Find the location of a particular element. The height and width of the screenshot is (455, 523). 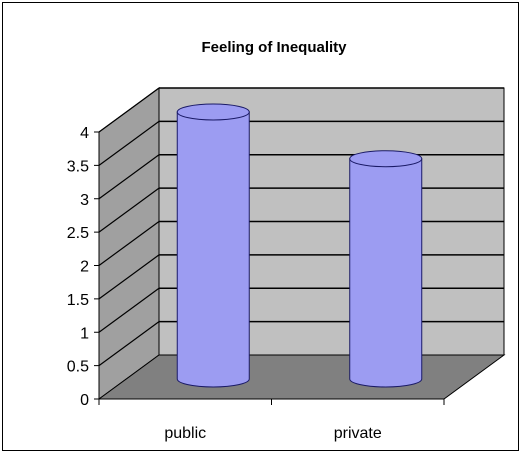

y-tick-label: 2 is located at coordinates (84, 267).